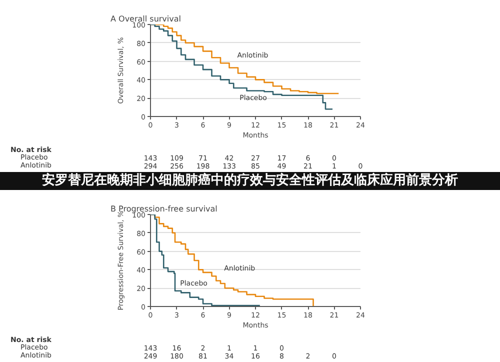 Image resolution: width=500 pixels, height=362 pixels. What do you see at coordinates (164, 209) in the screenshot?
I see `chart-title: B Progression-free survival` at bounding box center [164, 209].